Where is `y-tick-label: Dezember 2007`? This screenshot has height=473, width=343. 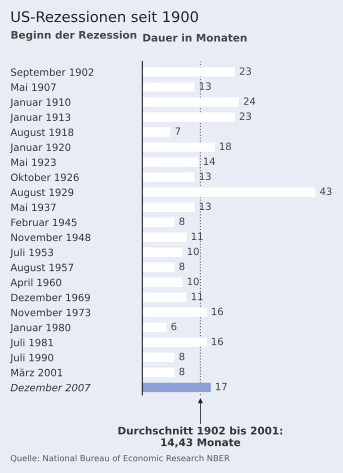 y-tick-label: Dezember 2007 is located at coordinates (50, 388).